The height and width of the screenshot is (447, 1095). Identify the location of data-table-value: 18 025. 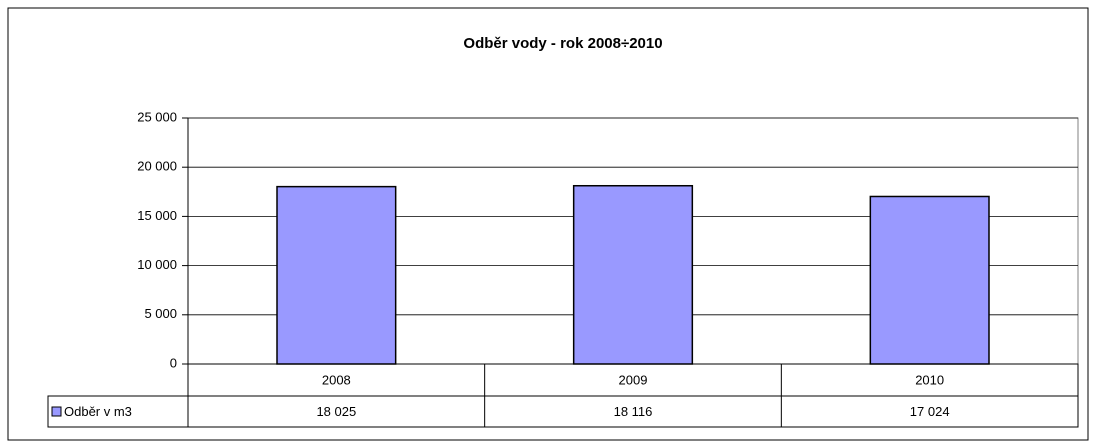
(336, 411).